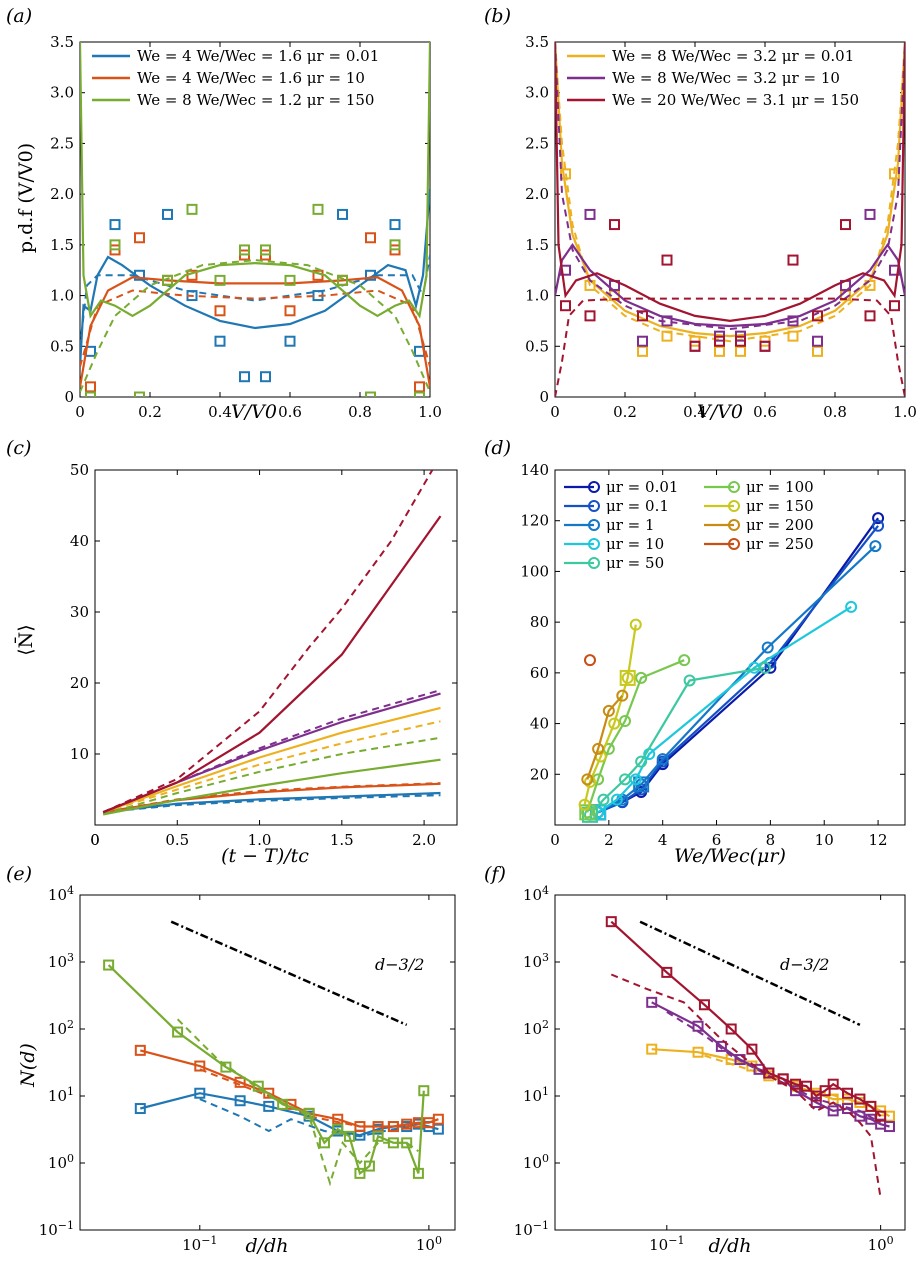 The image size is (921, 1269). I want to click on y-tick-label-b: 1.0, so click(537, 296).